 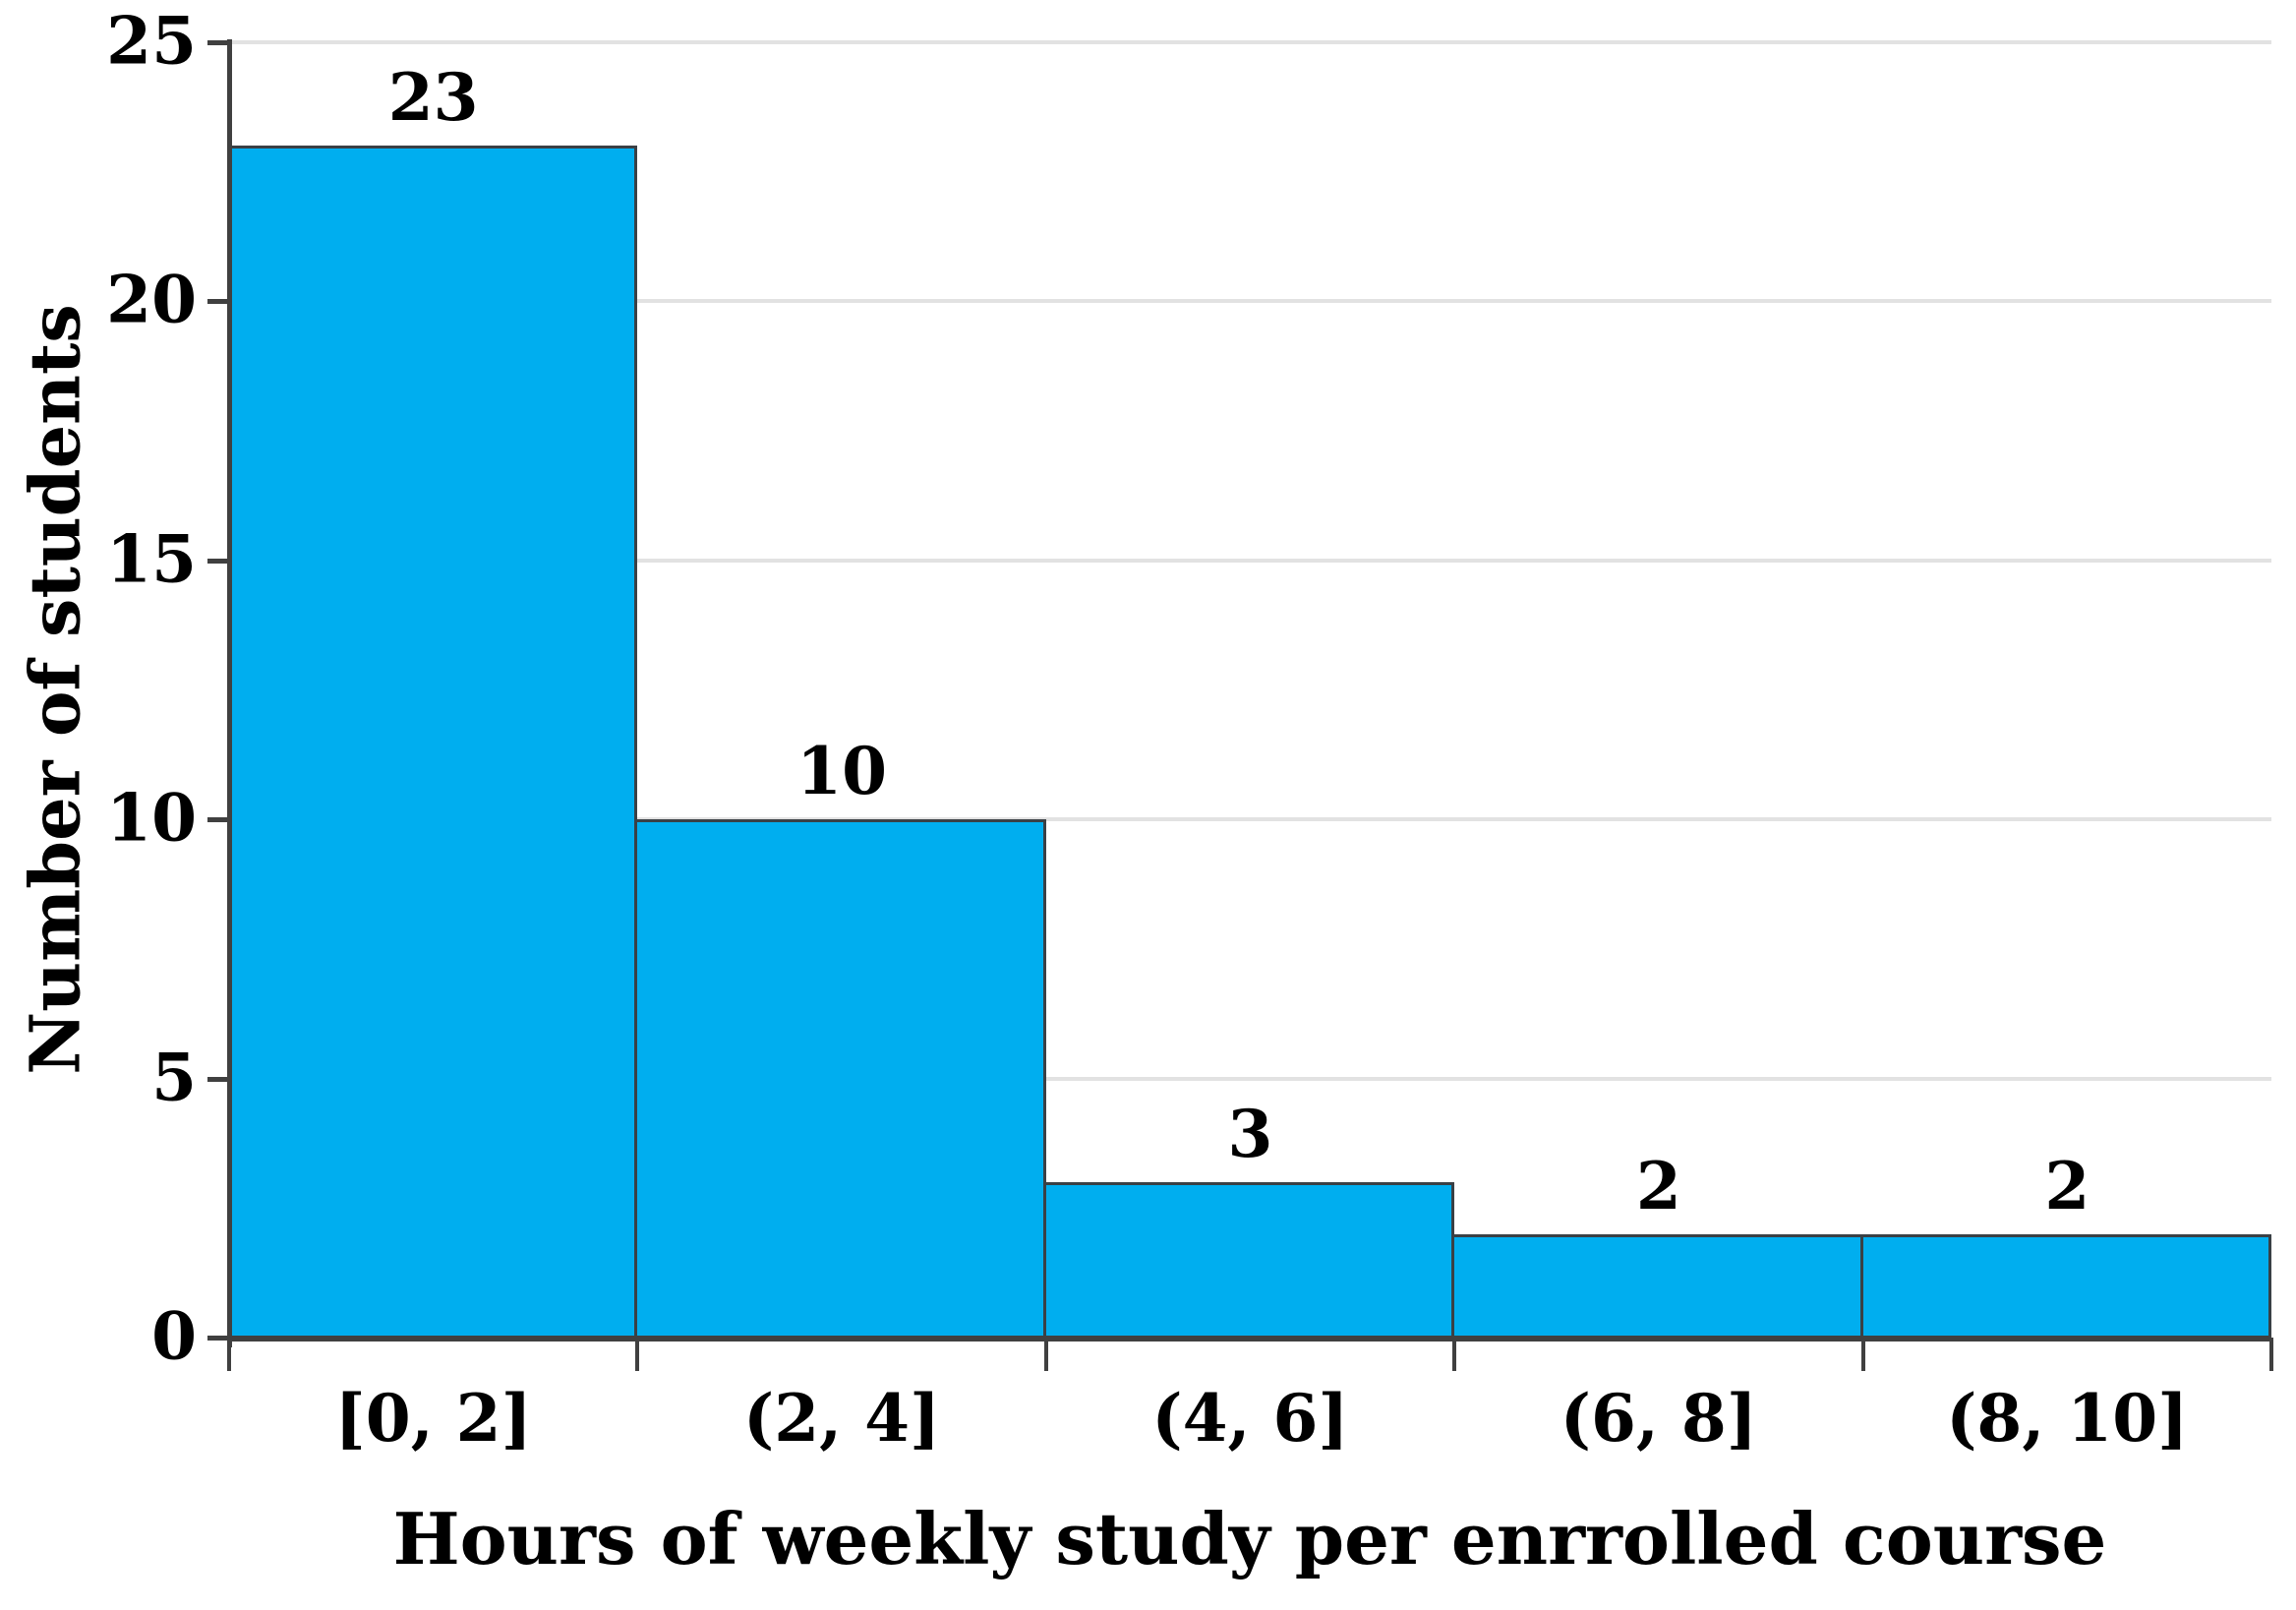 What do you see at coordinates (1250, 1418) in the screenshot?
I see `x-tick-label: (4, 6]` at bounding box center [1250, 1418].